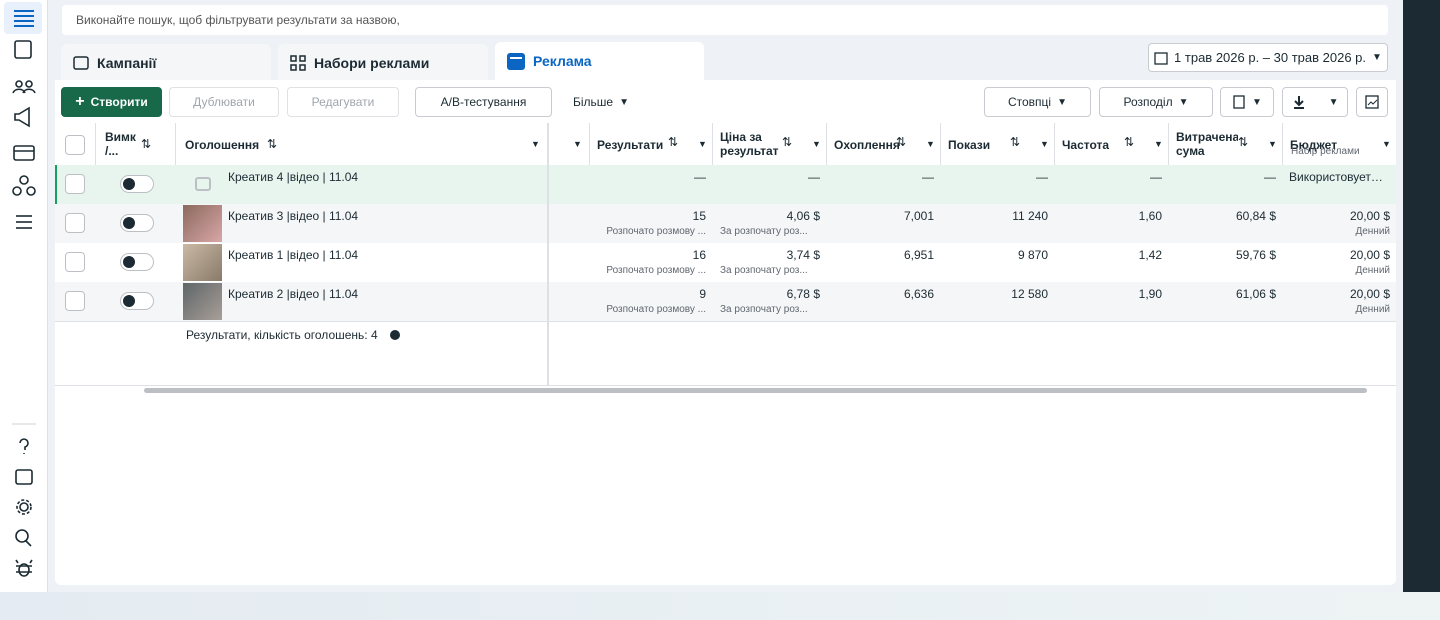 The image size is (1440, 620). Describe the element at coordinates (127, 63) in the screenshot. I see `tab-label: Кампанії` at that location.